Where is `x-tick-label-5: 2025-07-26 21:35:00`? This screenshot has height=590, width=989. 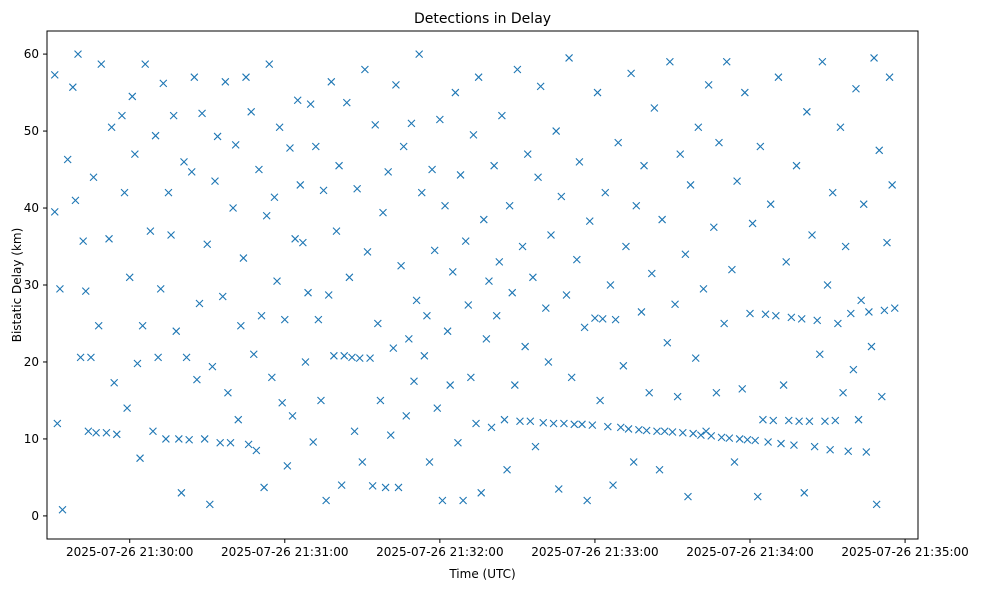
x-tick-label-5: 2025-07-26 21:35:00 is located at coordinates (904, 552).